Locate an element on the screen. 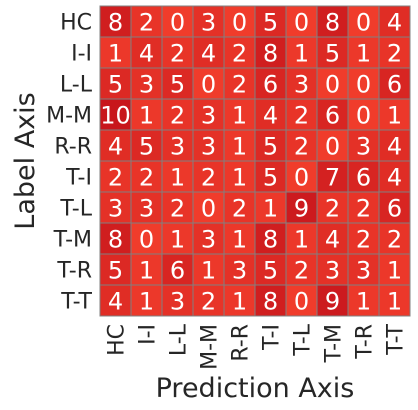 This screenshot has height=410, width=418. y-axis-label: Label Axis is located at coordinates (25, 160).